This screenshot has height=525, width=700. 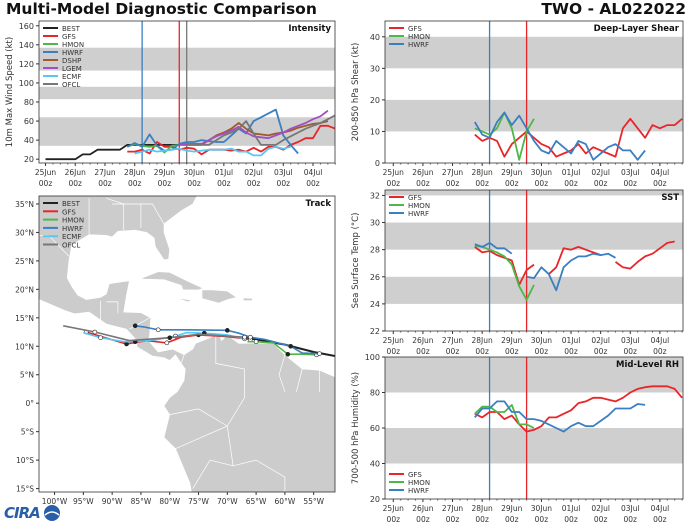 I want to click on storm-id: TWO - AL022022, so click(x=613, y=9).